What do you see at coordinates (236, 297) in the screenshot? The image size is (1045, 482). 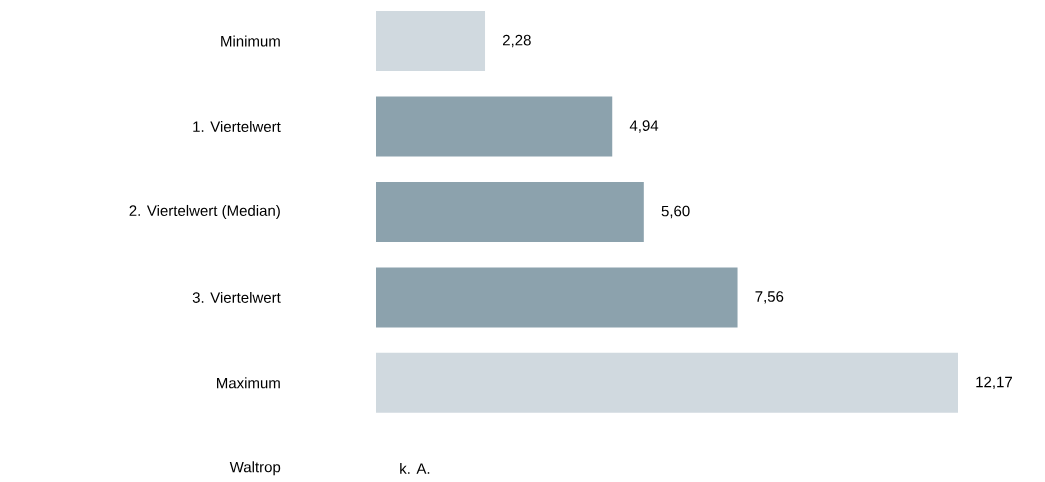 I see `y-tick-label: 3. Viertelwert` at bounding box center [236, 297].